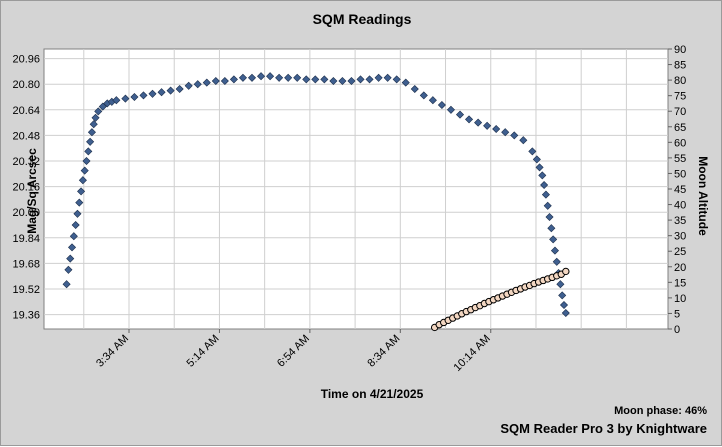 The image size is (722, 447). Describe the element at coordinates (26, 316) in the screenshot. I see `y-tick-label: 19.36` at that location.